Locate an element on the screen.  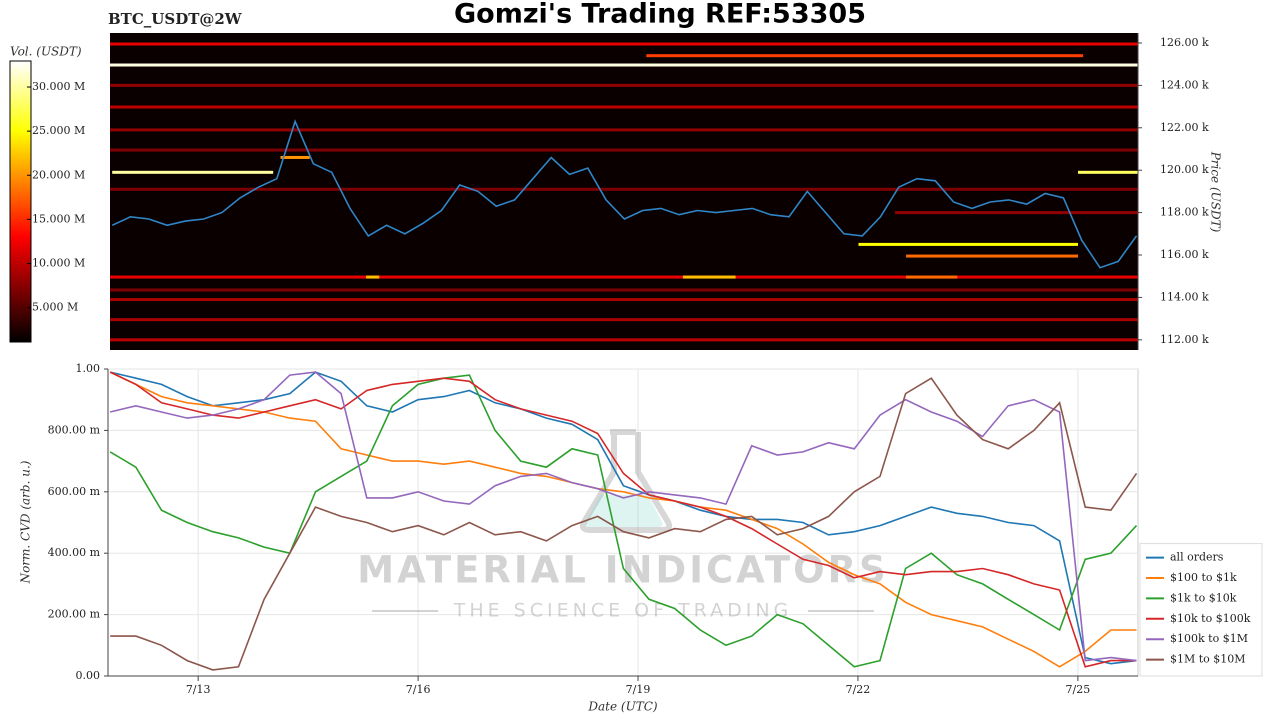
legend-label: $1k to $10k is located at coordinates (1203, 597).